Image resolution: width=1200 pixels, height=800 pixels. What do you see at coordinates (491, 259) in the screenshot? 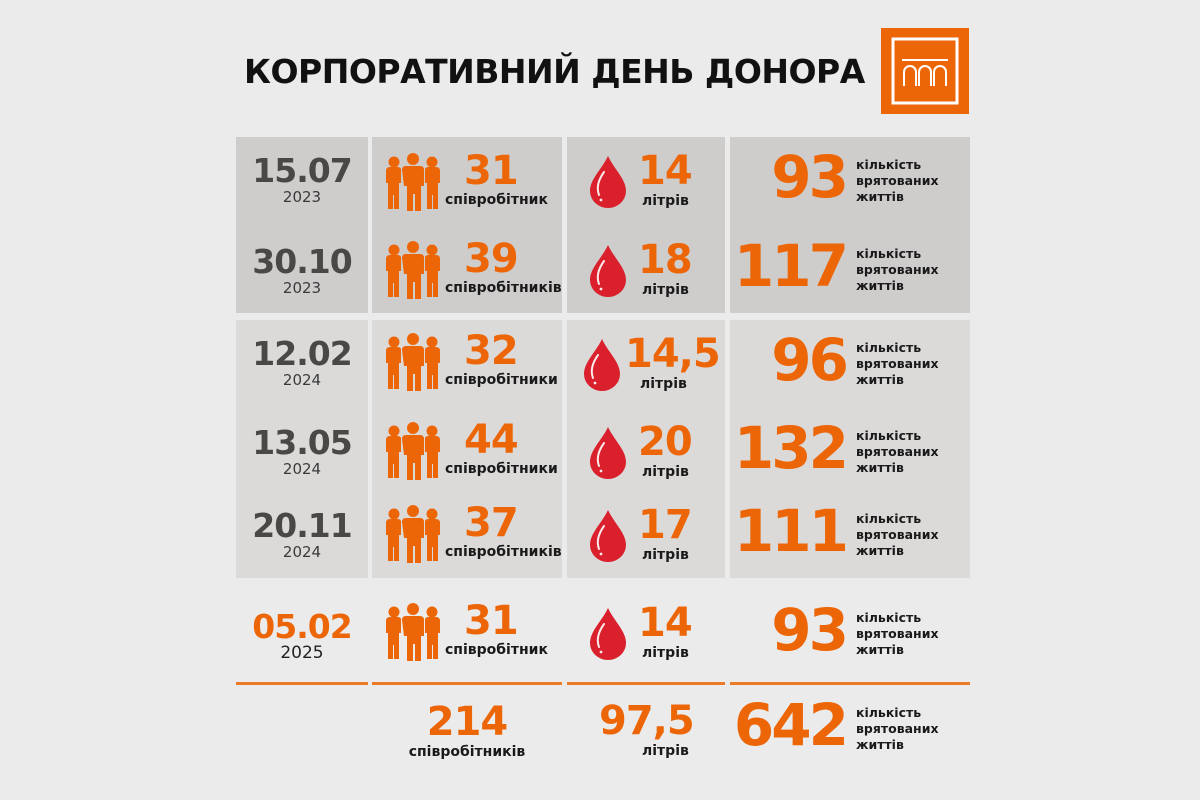
I see `employees-count: 39` at bounding box center [491, 259].